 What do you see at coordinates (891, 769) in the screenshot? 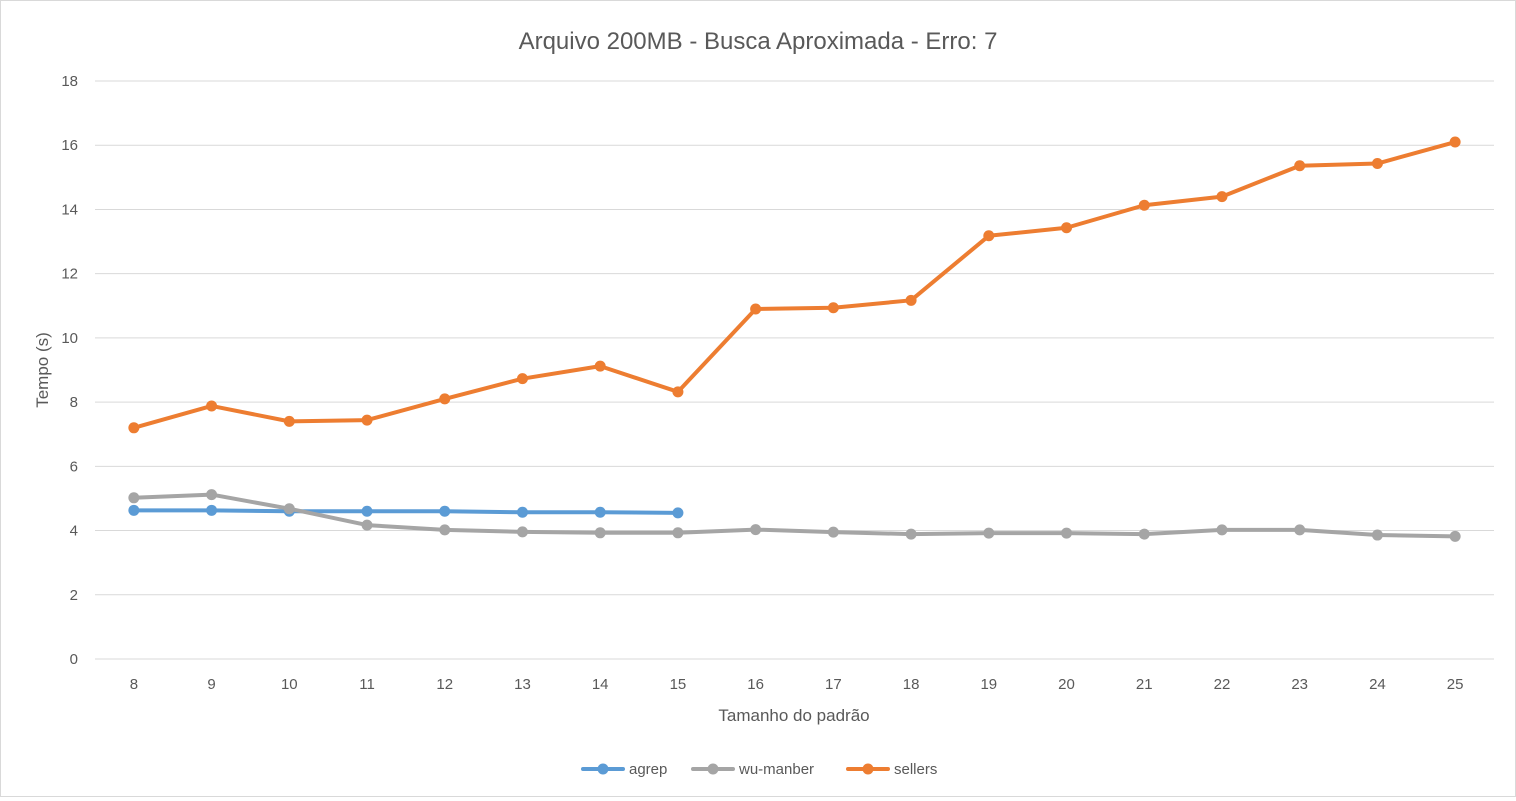
I see `legend-item-sellers: sellers` at bounding box center [891, 769].